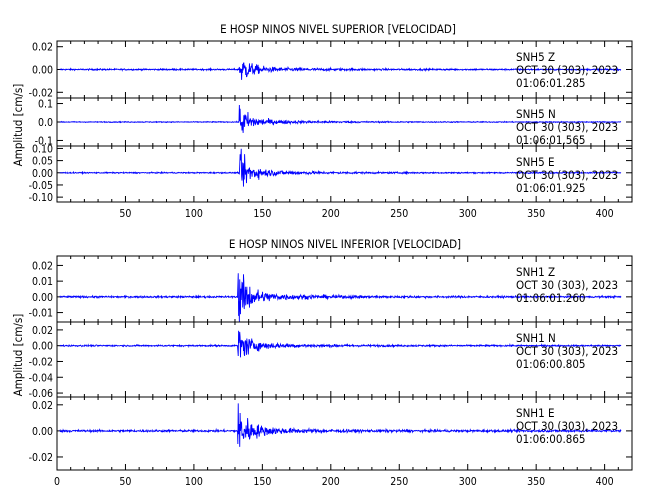  What do you see at coordinates (536, 338) in the screenshot?
I see `station-label: SNH1 N` at bounding box center [536, 338].